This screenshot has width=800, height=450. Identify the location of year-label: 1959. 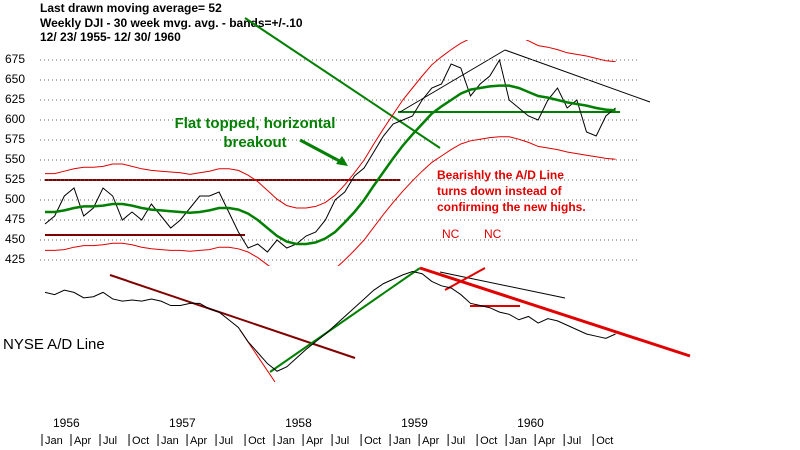
(414, 423).